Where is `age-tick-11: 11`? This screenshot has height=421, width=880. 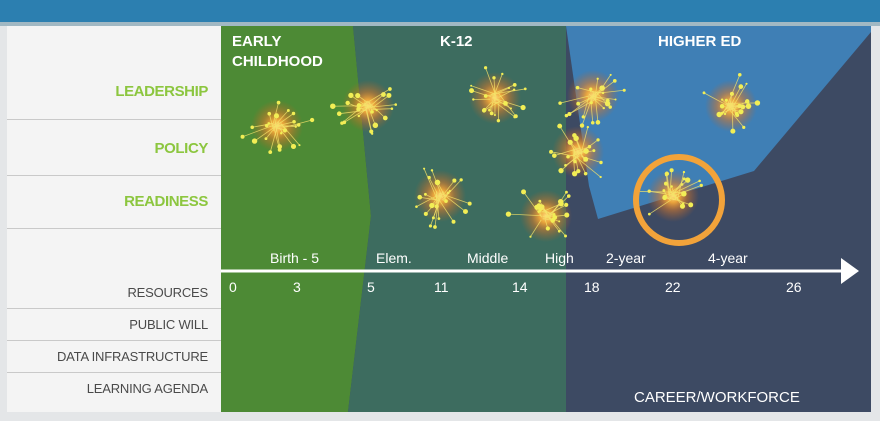
age-tick-11: 11 is located at coordinates (441, 287).